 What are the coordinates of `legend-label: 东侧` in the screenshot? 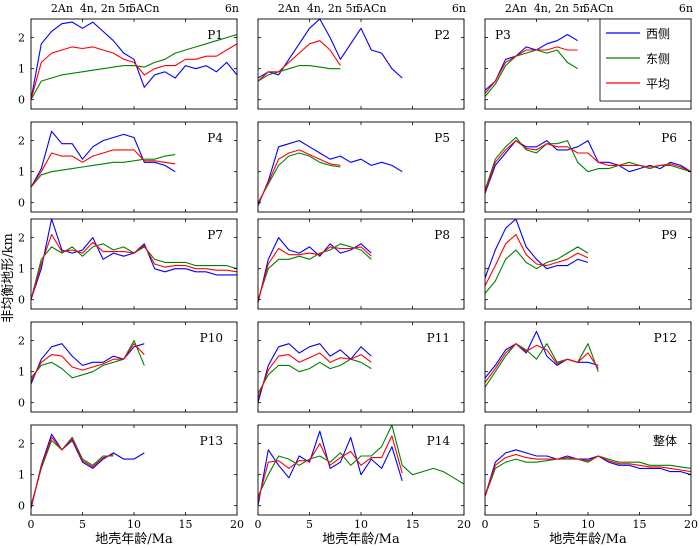 It's located at (658, 59).